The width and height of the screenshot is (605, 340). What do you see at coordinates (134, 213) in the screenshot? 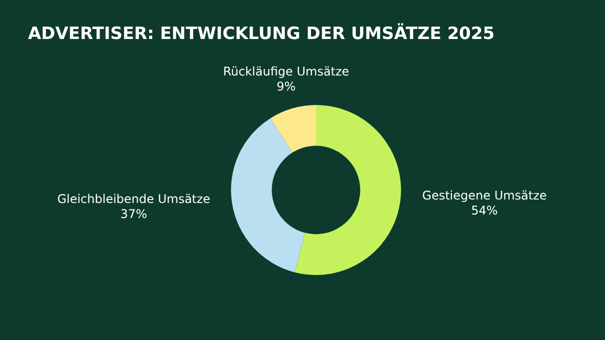
I see `data-label: 37%` at bounding box center [134, 213].